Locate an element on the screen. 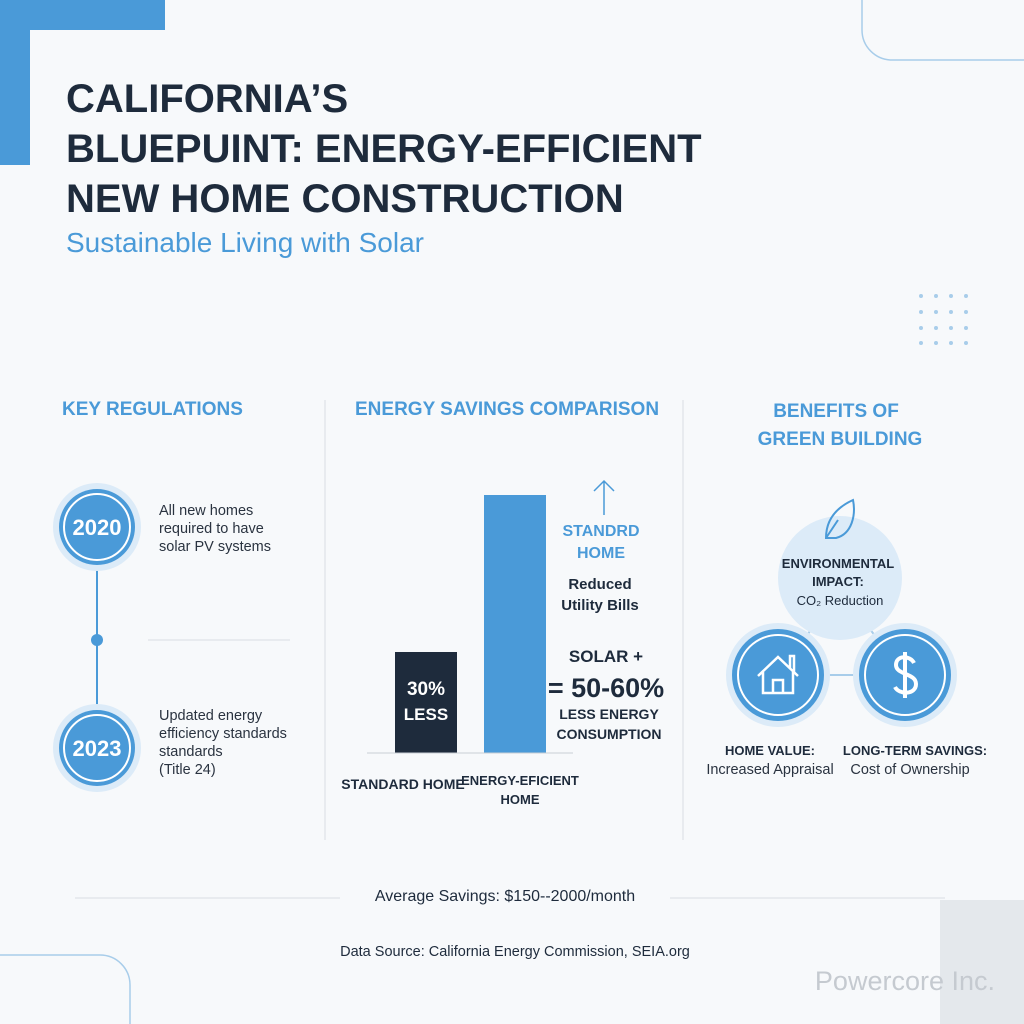 The width and height of the screenshot is (1024, 1024). benefit-text: Increased Appraisal is located at coordinates (769, 770).